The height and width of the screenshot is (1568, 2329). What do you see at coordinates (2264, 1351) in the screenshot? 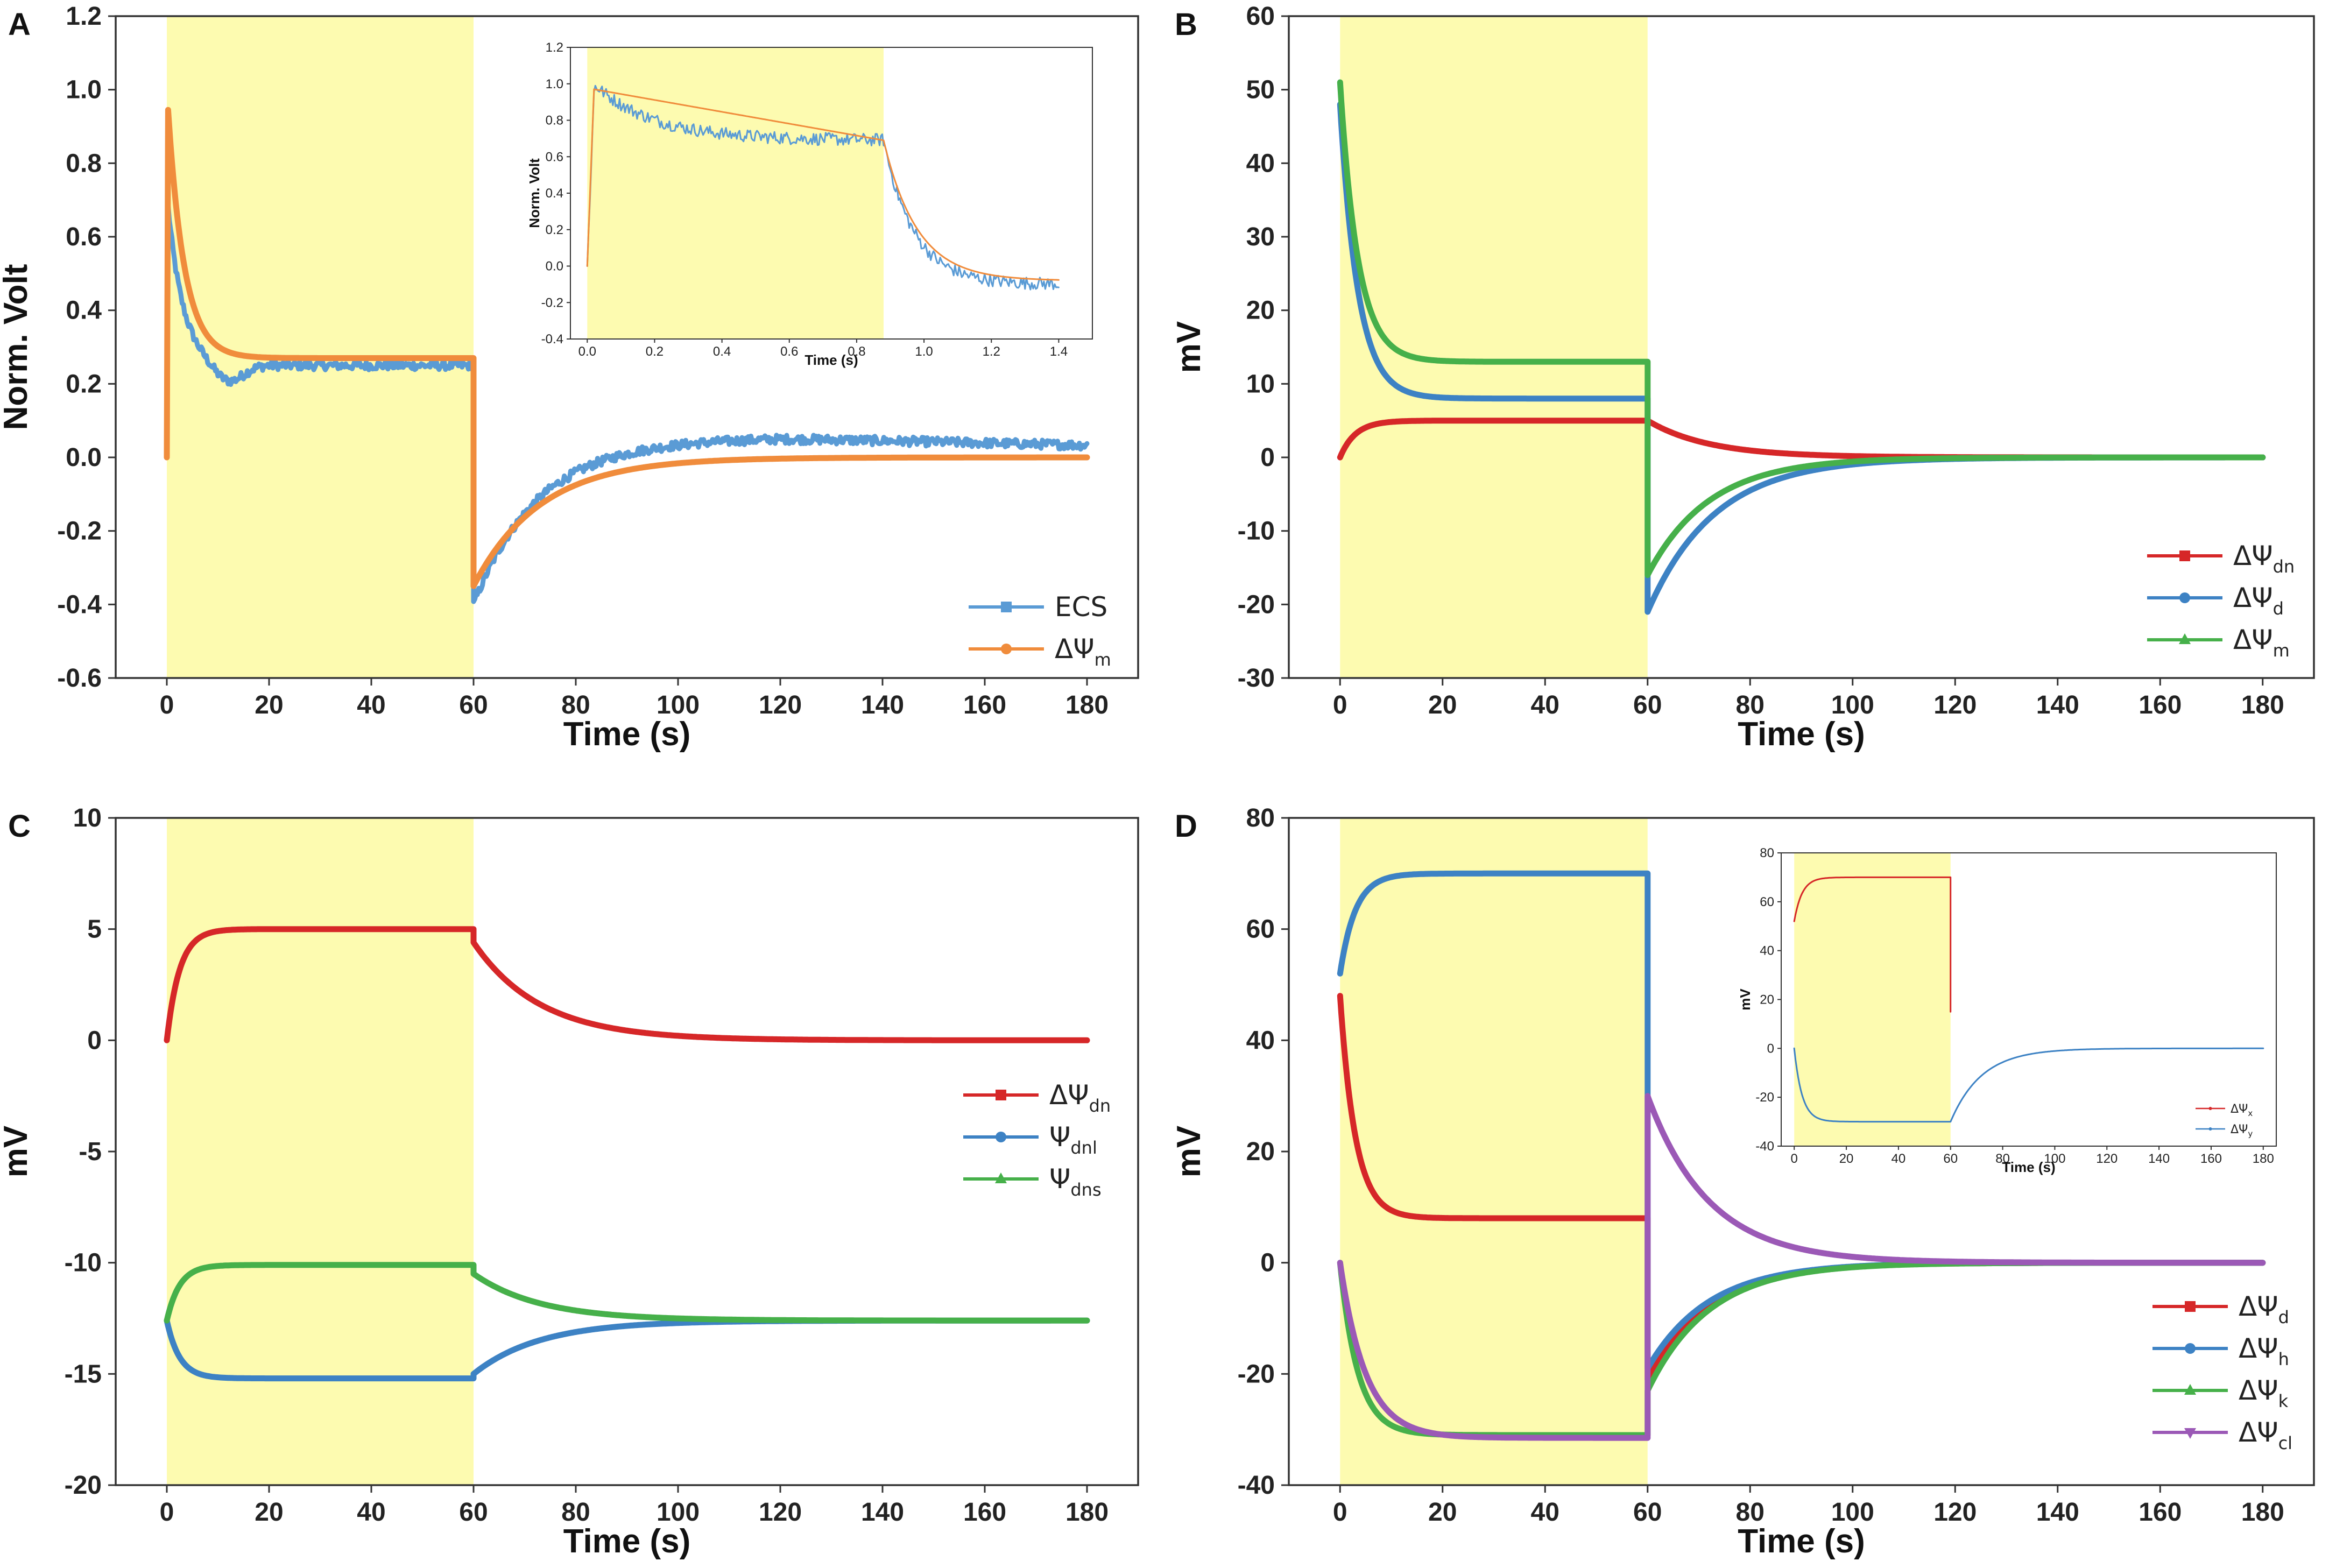
I see `legend-label: ΔΨh` at bounding box center [2264, 1351].